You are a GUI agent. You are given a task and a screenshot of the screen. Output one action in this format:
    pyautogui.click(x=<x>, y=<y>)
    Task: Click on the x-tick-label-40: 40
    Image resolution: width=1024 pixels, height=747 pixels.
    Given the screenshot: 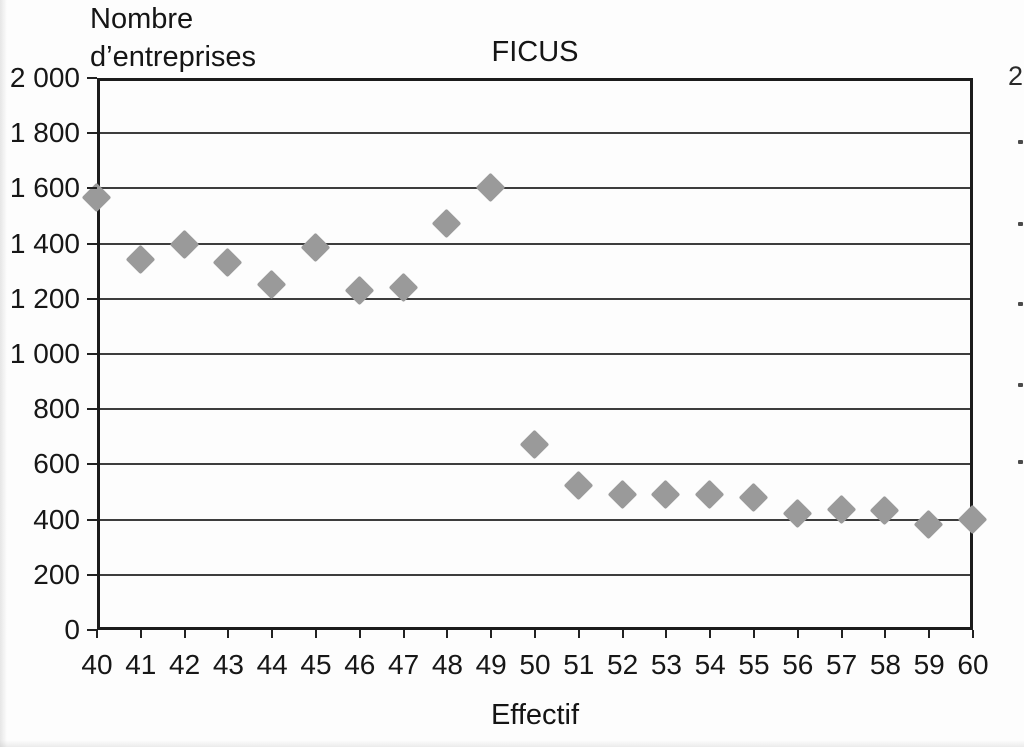 What is the action you would take?
    pyautogui.click(x=97, y=664)
    